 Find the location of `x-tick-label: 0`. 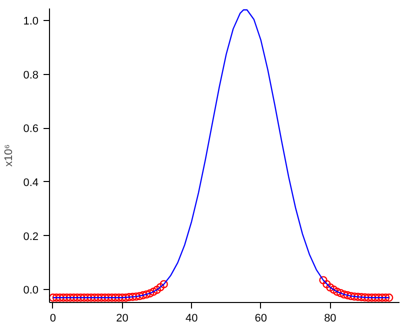

x-tick-label: 0 is located at coordinates (53, 318).